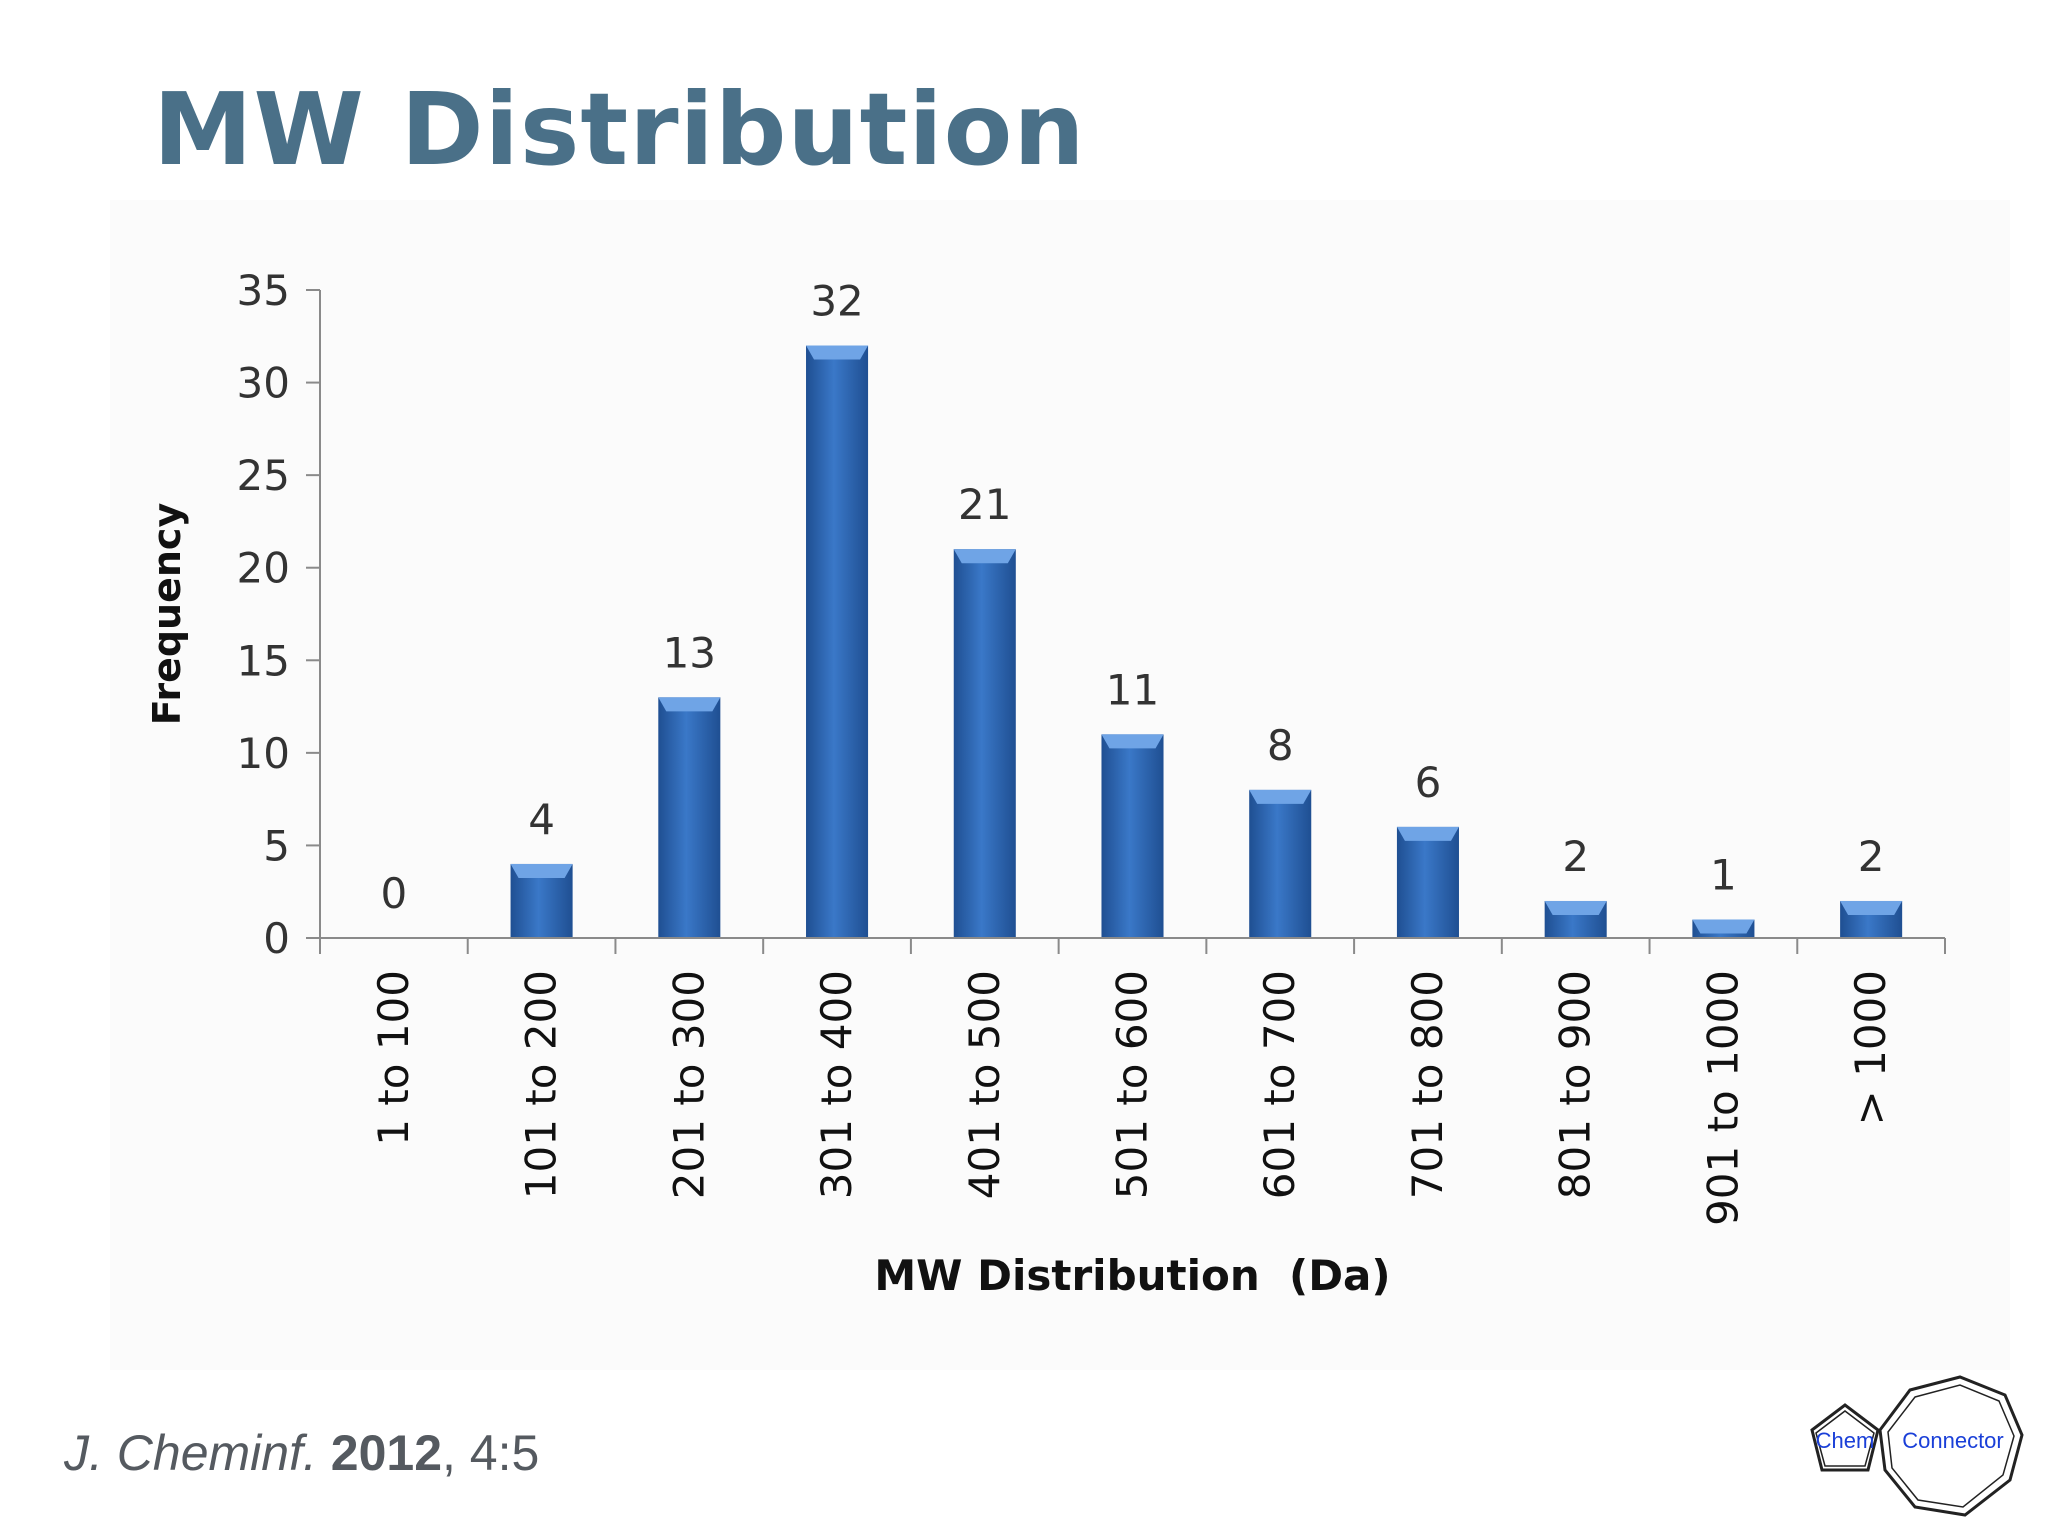  I want to click on x-tick-label: 201 to 300, so click(688, 1084).